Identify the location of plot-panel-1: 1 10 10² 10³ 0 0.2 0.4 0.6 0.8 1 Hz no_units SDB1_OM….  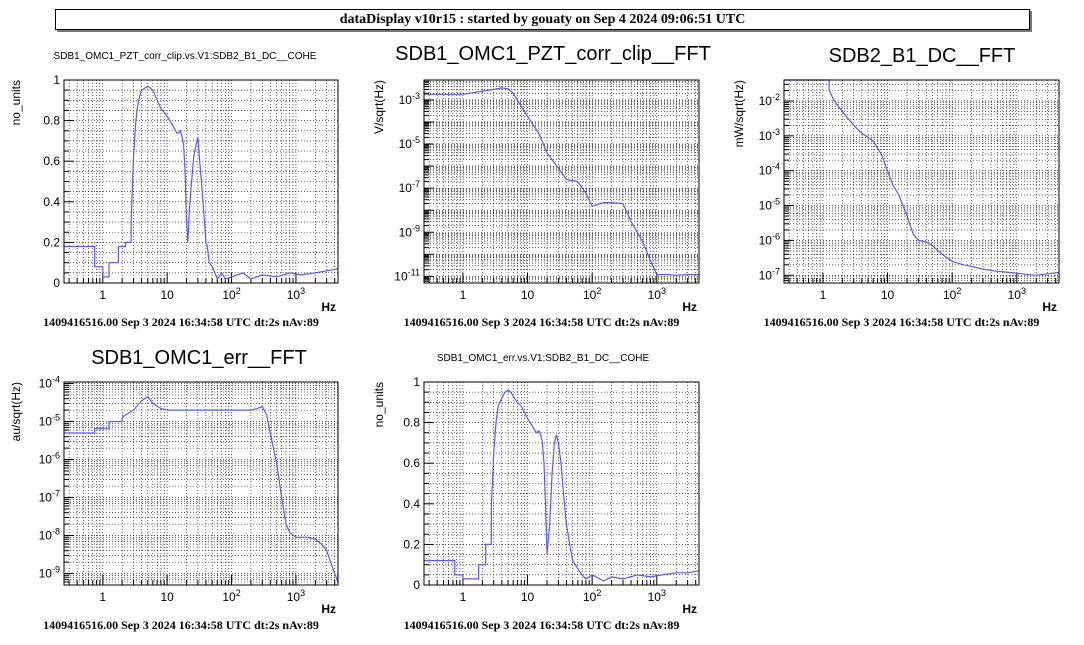
(174, 190).